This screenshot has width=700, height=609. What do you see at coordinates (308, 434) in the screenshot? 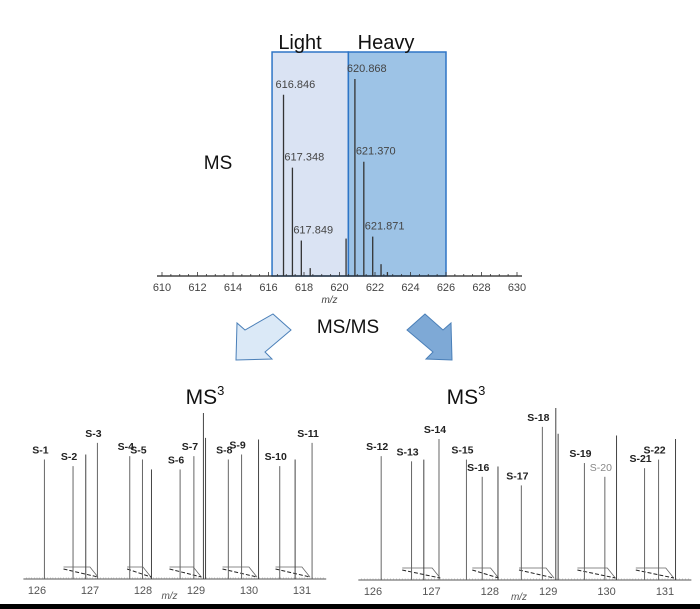
I see `reporter-label: S-11` at bounding box center [308, 434].